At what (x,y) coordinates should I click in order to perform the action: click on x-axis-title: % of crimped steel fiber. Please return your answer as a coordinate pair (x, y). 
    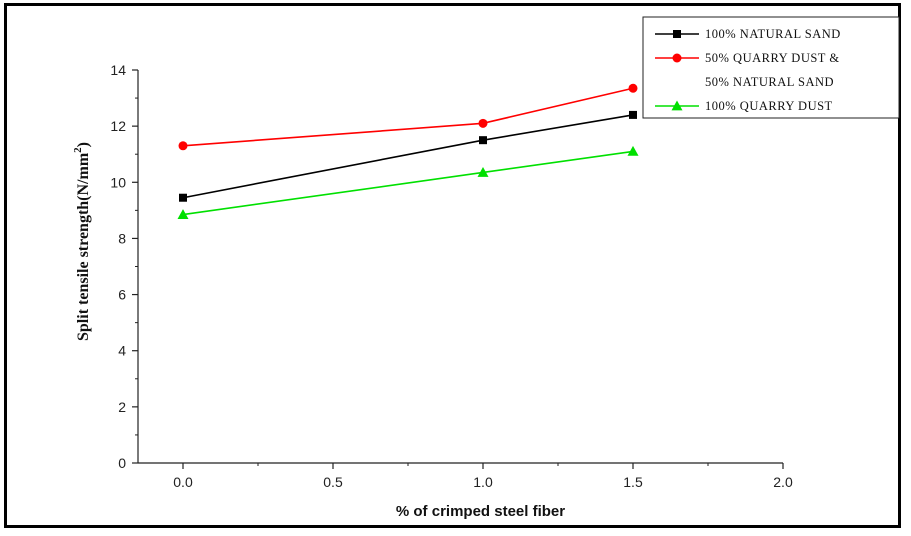
    Looking at the image, I should click on (480, 511).